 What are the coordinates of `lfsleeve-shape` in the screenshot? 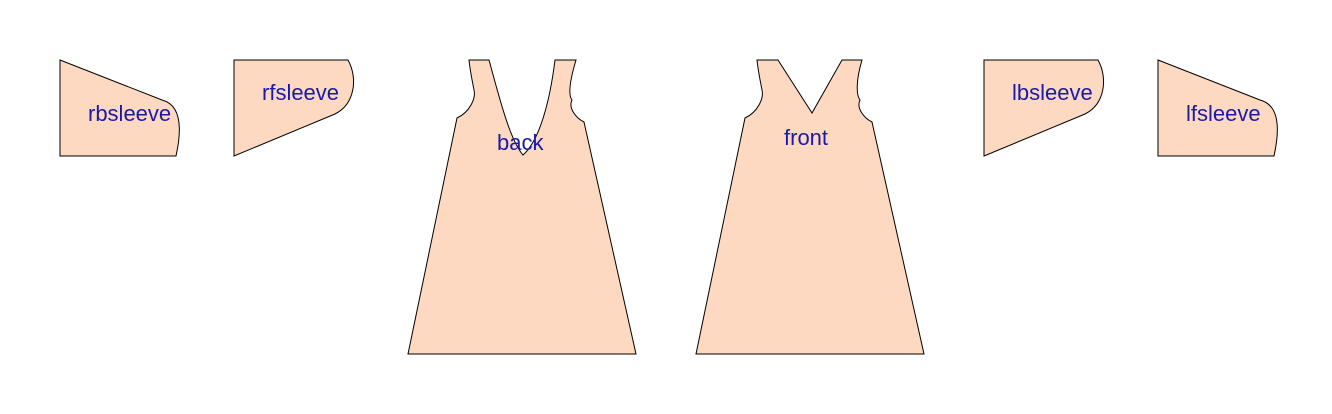 It's located at (1217, 108).